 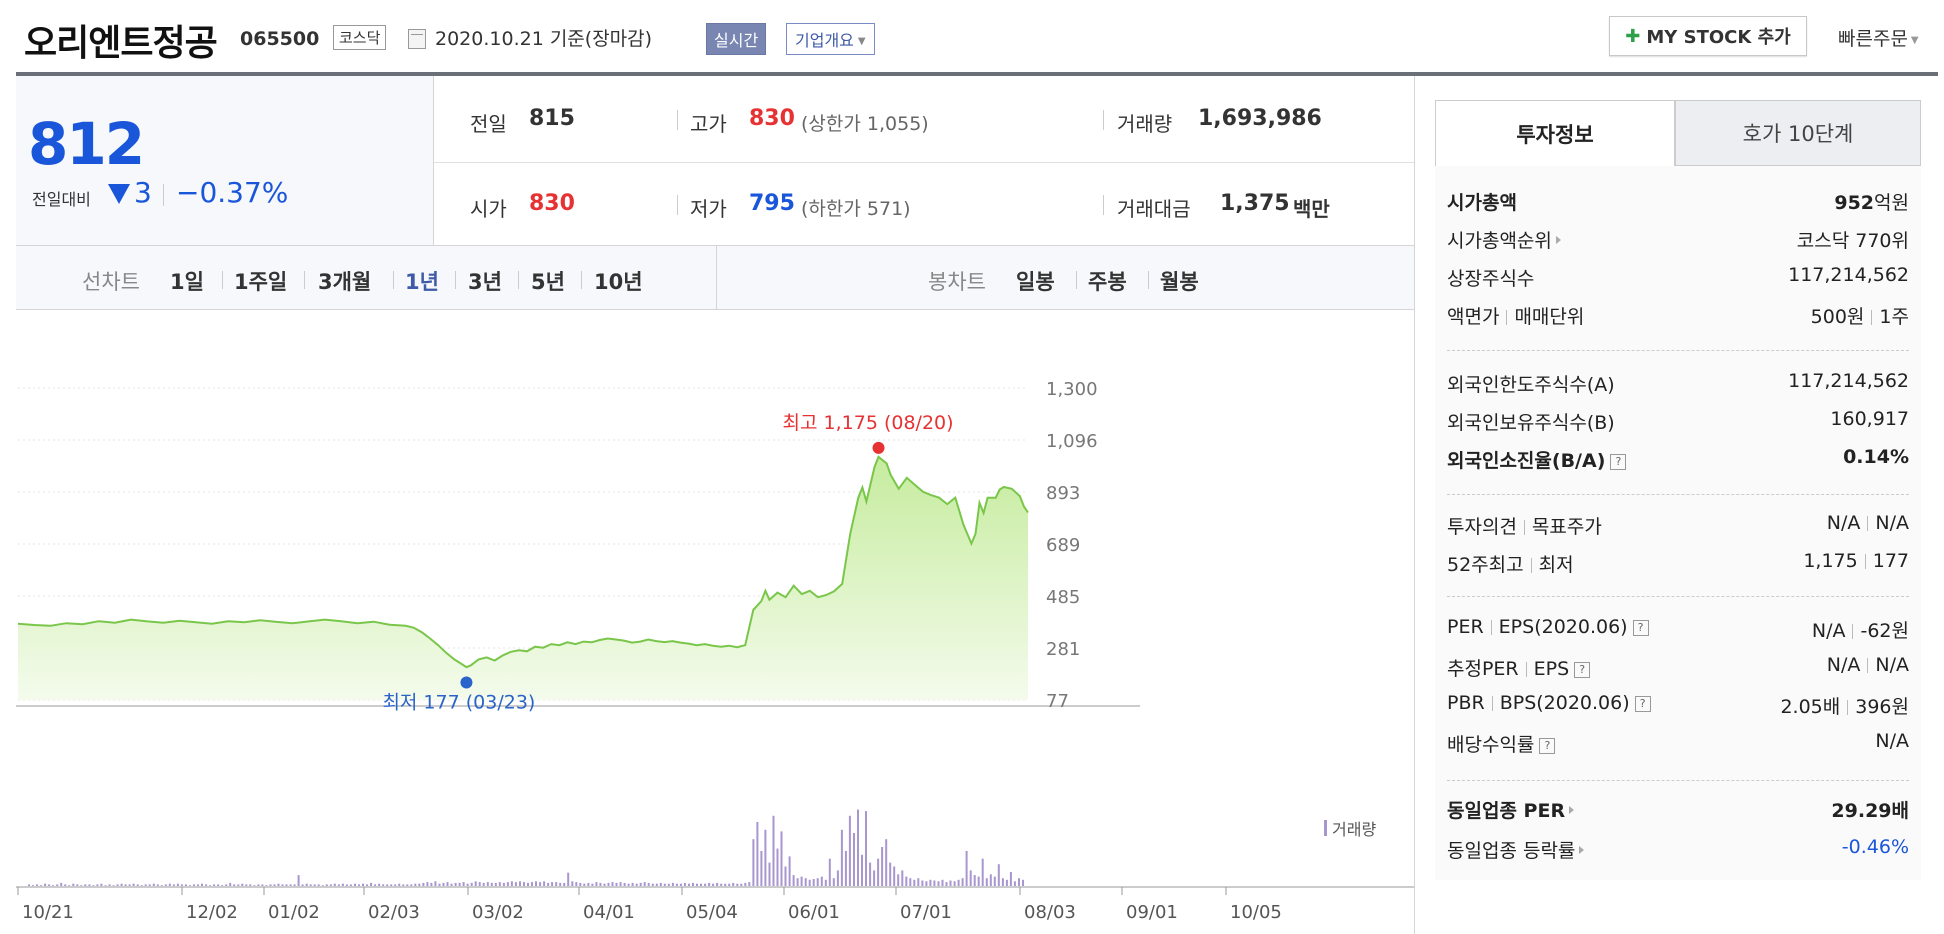 I want to click on market-cap-rank-link: 시가총액순위, so click(x=1504, y=239).